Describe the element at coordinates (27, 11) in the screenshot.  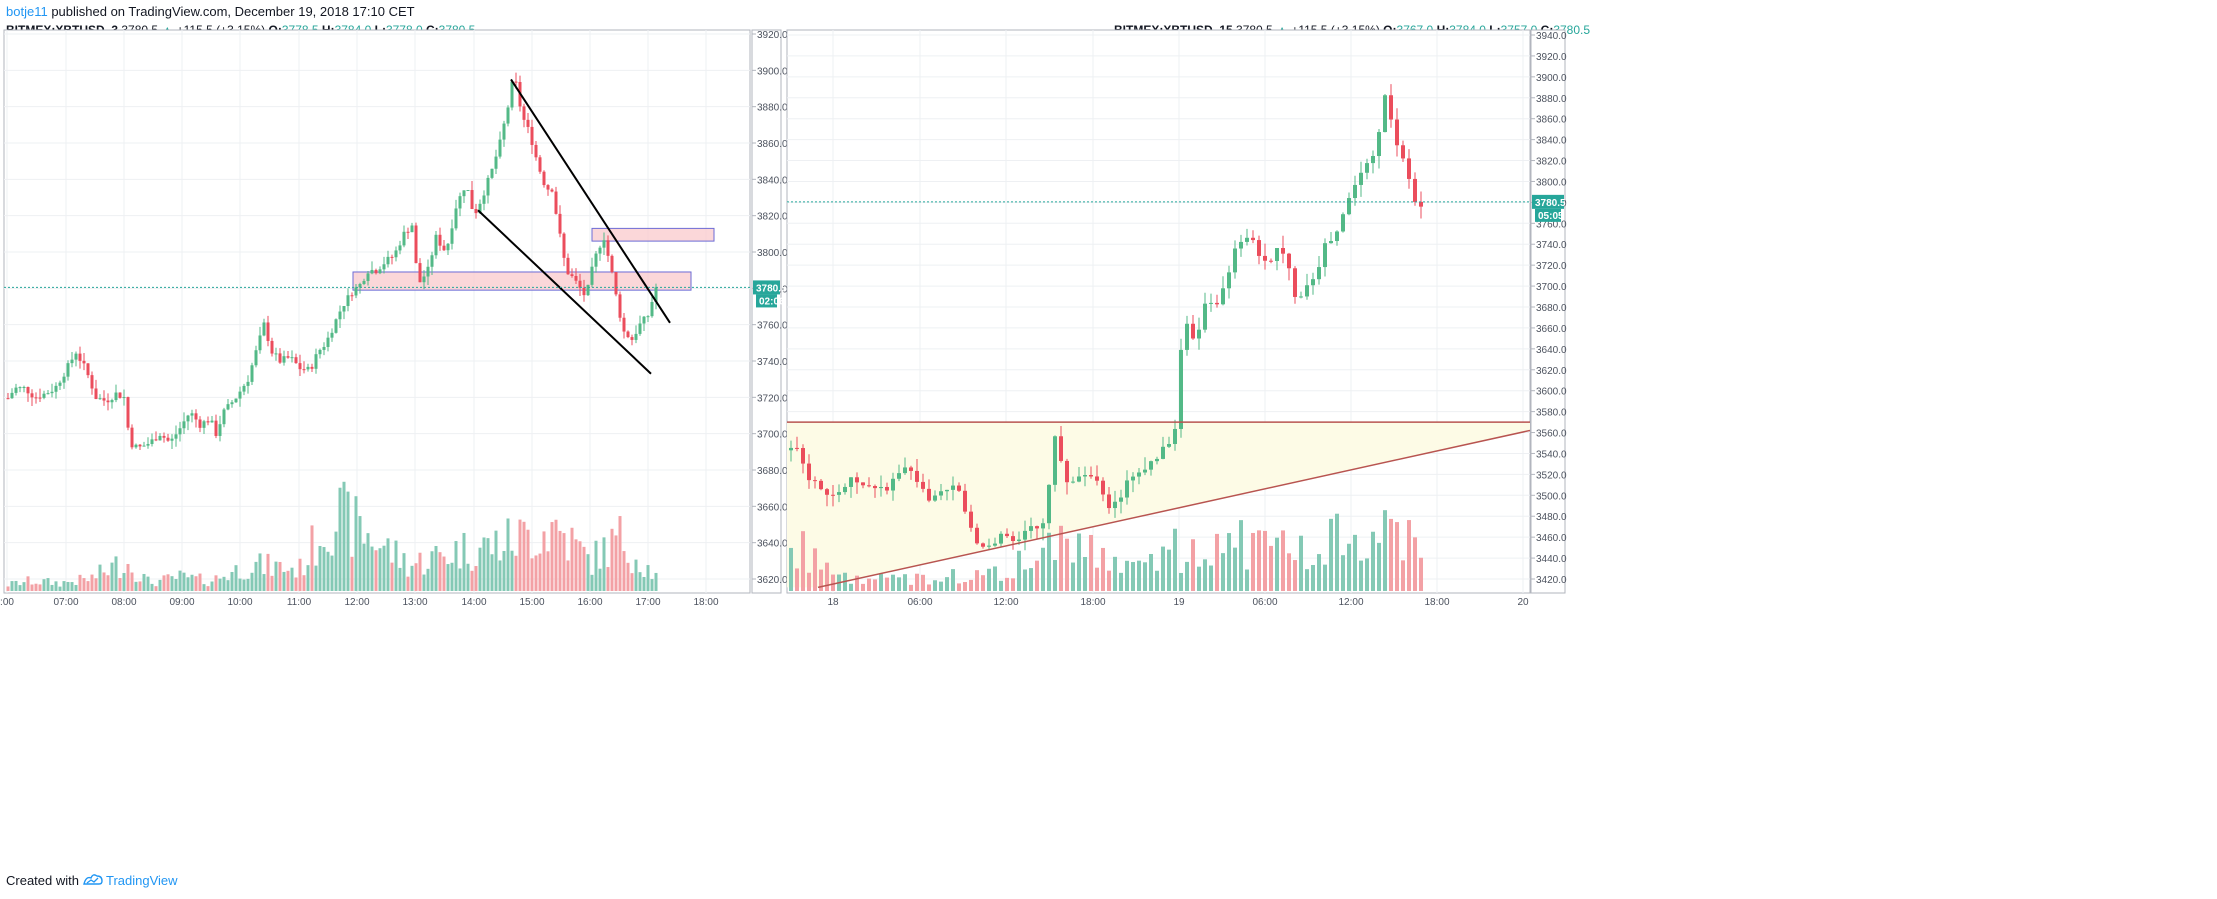
I see `author-link: botje11` at that location.